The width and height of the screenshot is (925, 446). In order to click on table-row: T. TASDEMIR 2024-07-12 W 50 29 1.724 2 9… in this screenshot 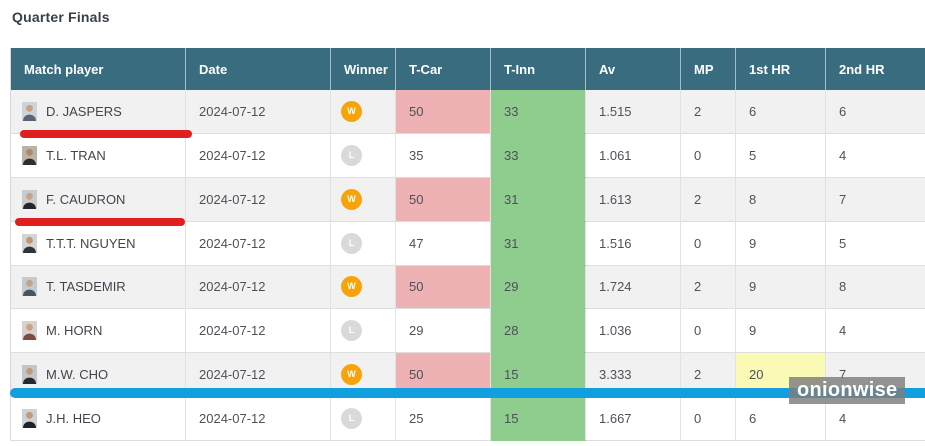, I will do `click(467, 287)`.